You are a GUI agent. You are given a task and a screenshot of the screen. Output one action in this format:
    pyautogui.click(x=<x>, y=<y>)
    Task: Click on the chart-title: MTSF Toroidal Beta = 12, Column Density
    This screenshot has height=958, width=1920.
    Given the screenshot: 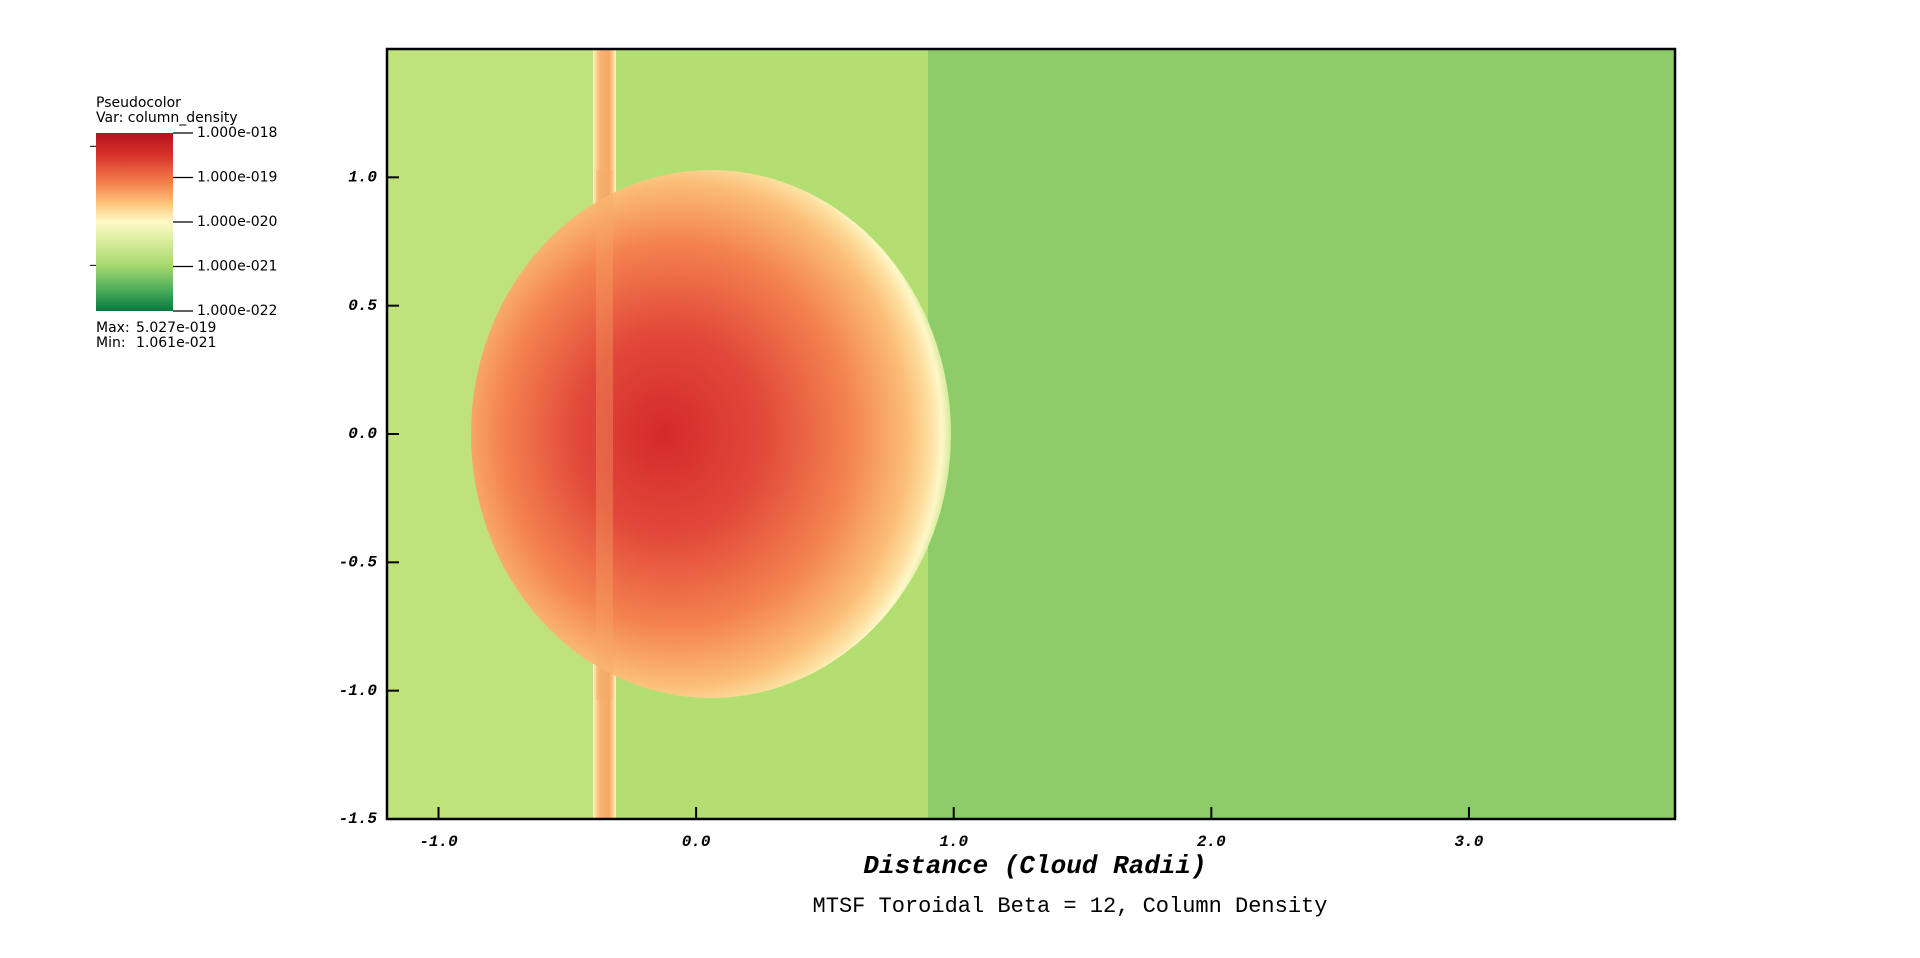 What is the action you would take?
    pyautogui.click(x=1070, y=906)
    